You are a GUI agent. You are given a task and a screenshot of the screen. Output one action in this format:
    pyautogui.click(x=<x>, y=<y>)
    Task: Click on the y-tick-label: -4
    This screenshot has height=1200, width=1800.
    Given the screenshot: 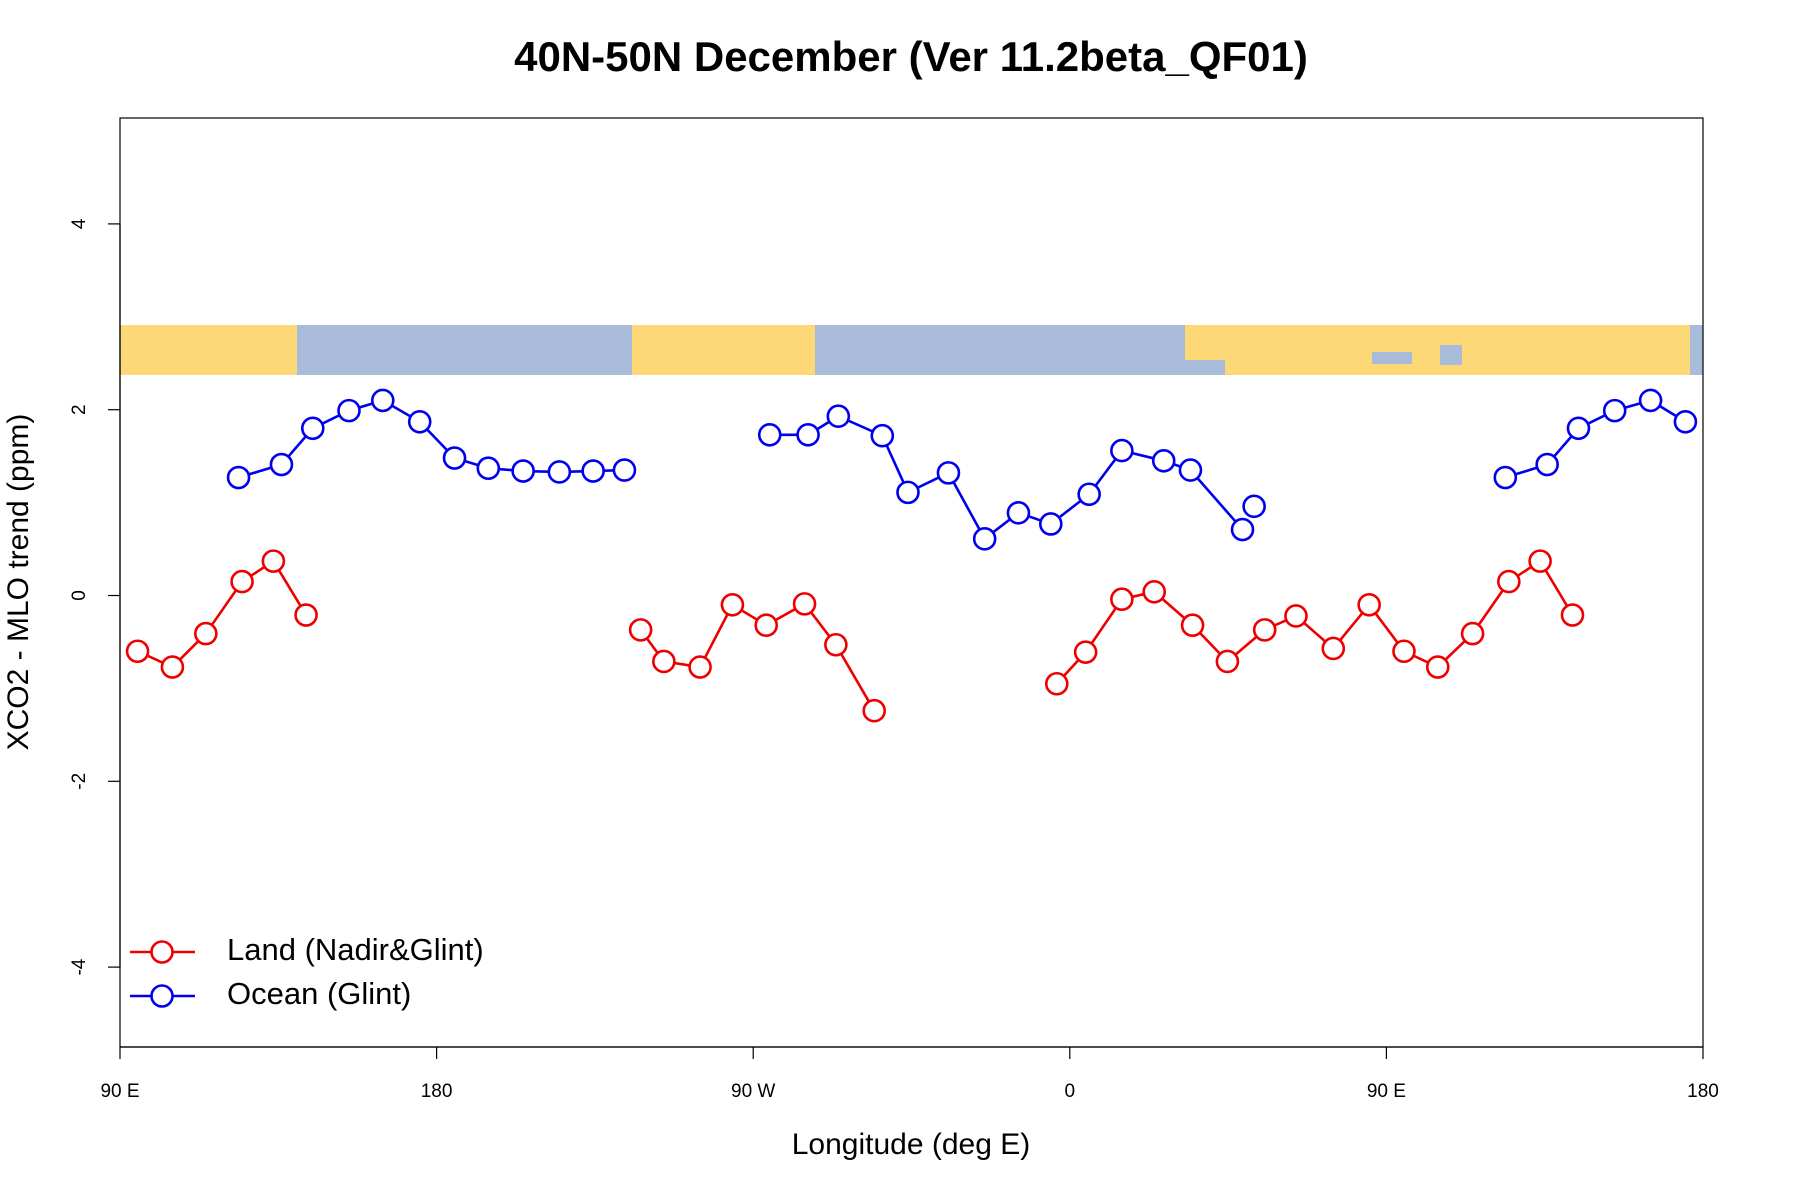 What is the action you would take?
    pyautogui.click(x=79, y=966)
    